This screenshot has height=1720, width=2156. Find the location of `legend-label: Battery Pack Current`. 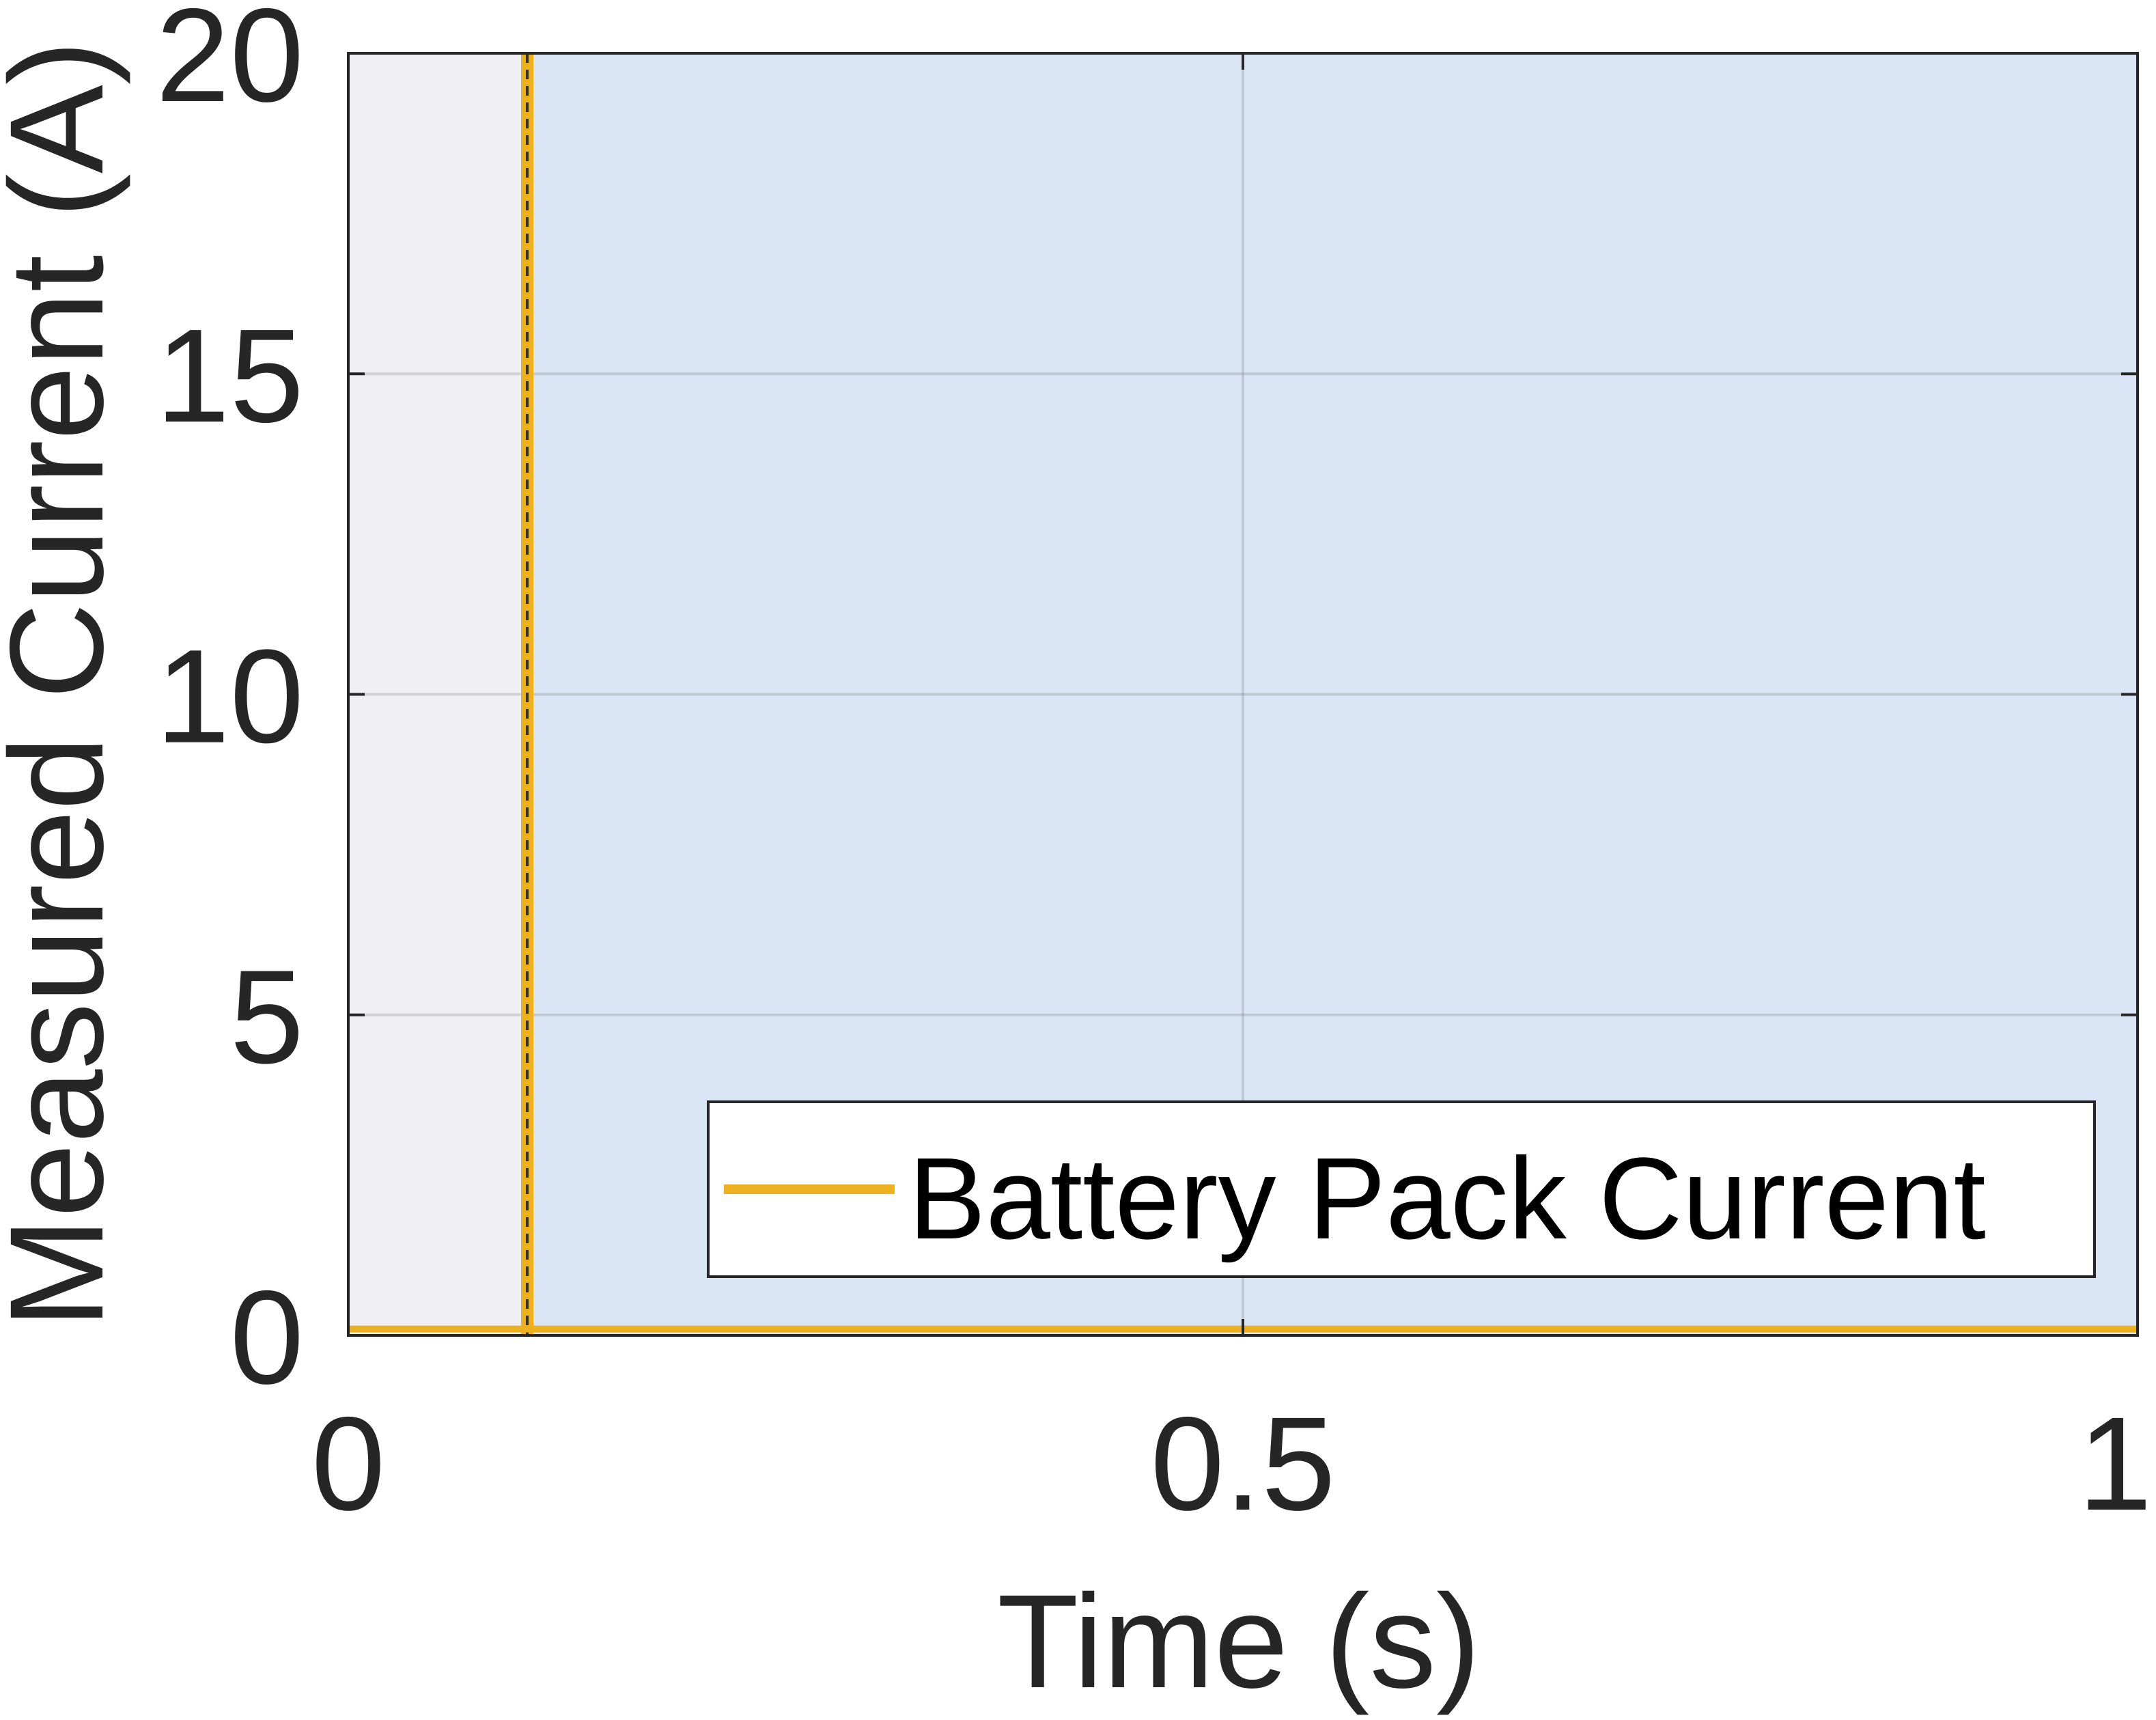

legend-label: Battery Pack Current is located at coordinates (1447, 1199).